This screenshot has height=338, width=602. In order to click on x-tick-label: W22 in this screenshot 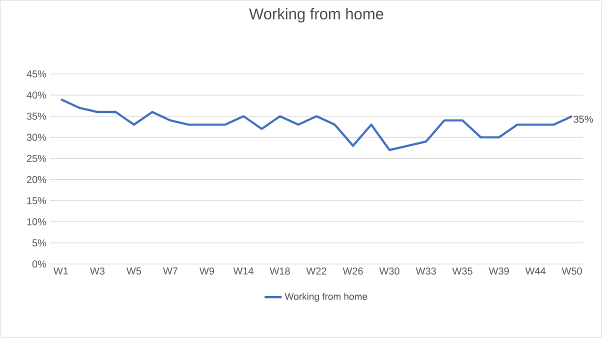, I will do `click(316, 271)`.